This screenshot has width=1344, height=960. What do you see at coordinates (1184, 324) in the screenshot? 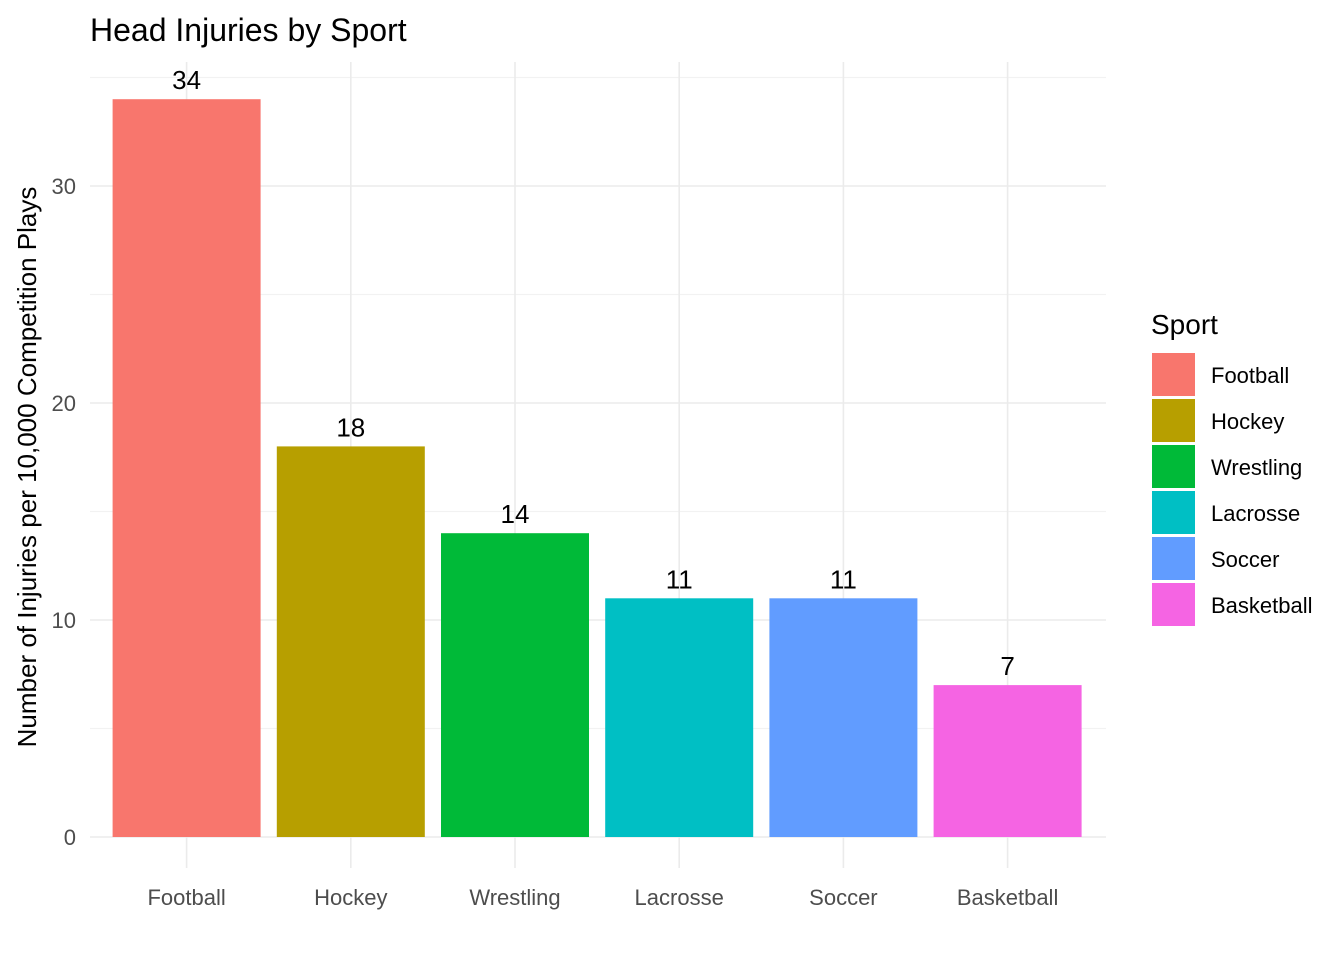
I see `legend-title: Sport` at bounding box center [1184, 324].